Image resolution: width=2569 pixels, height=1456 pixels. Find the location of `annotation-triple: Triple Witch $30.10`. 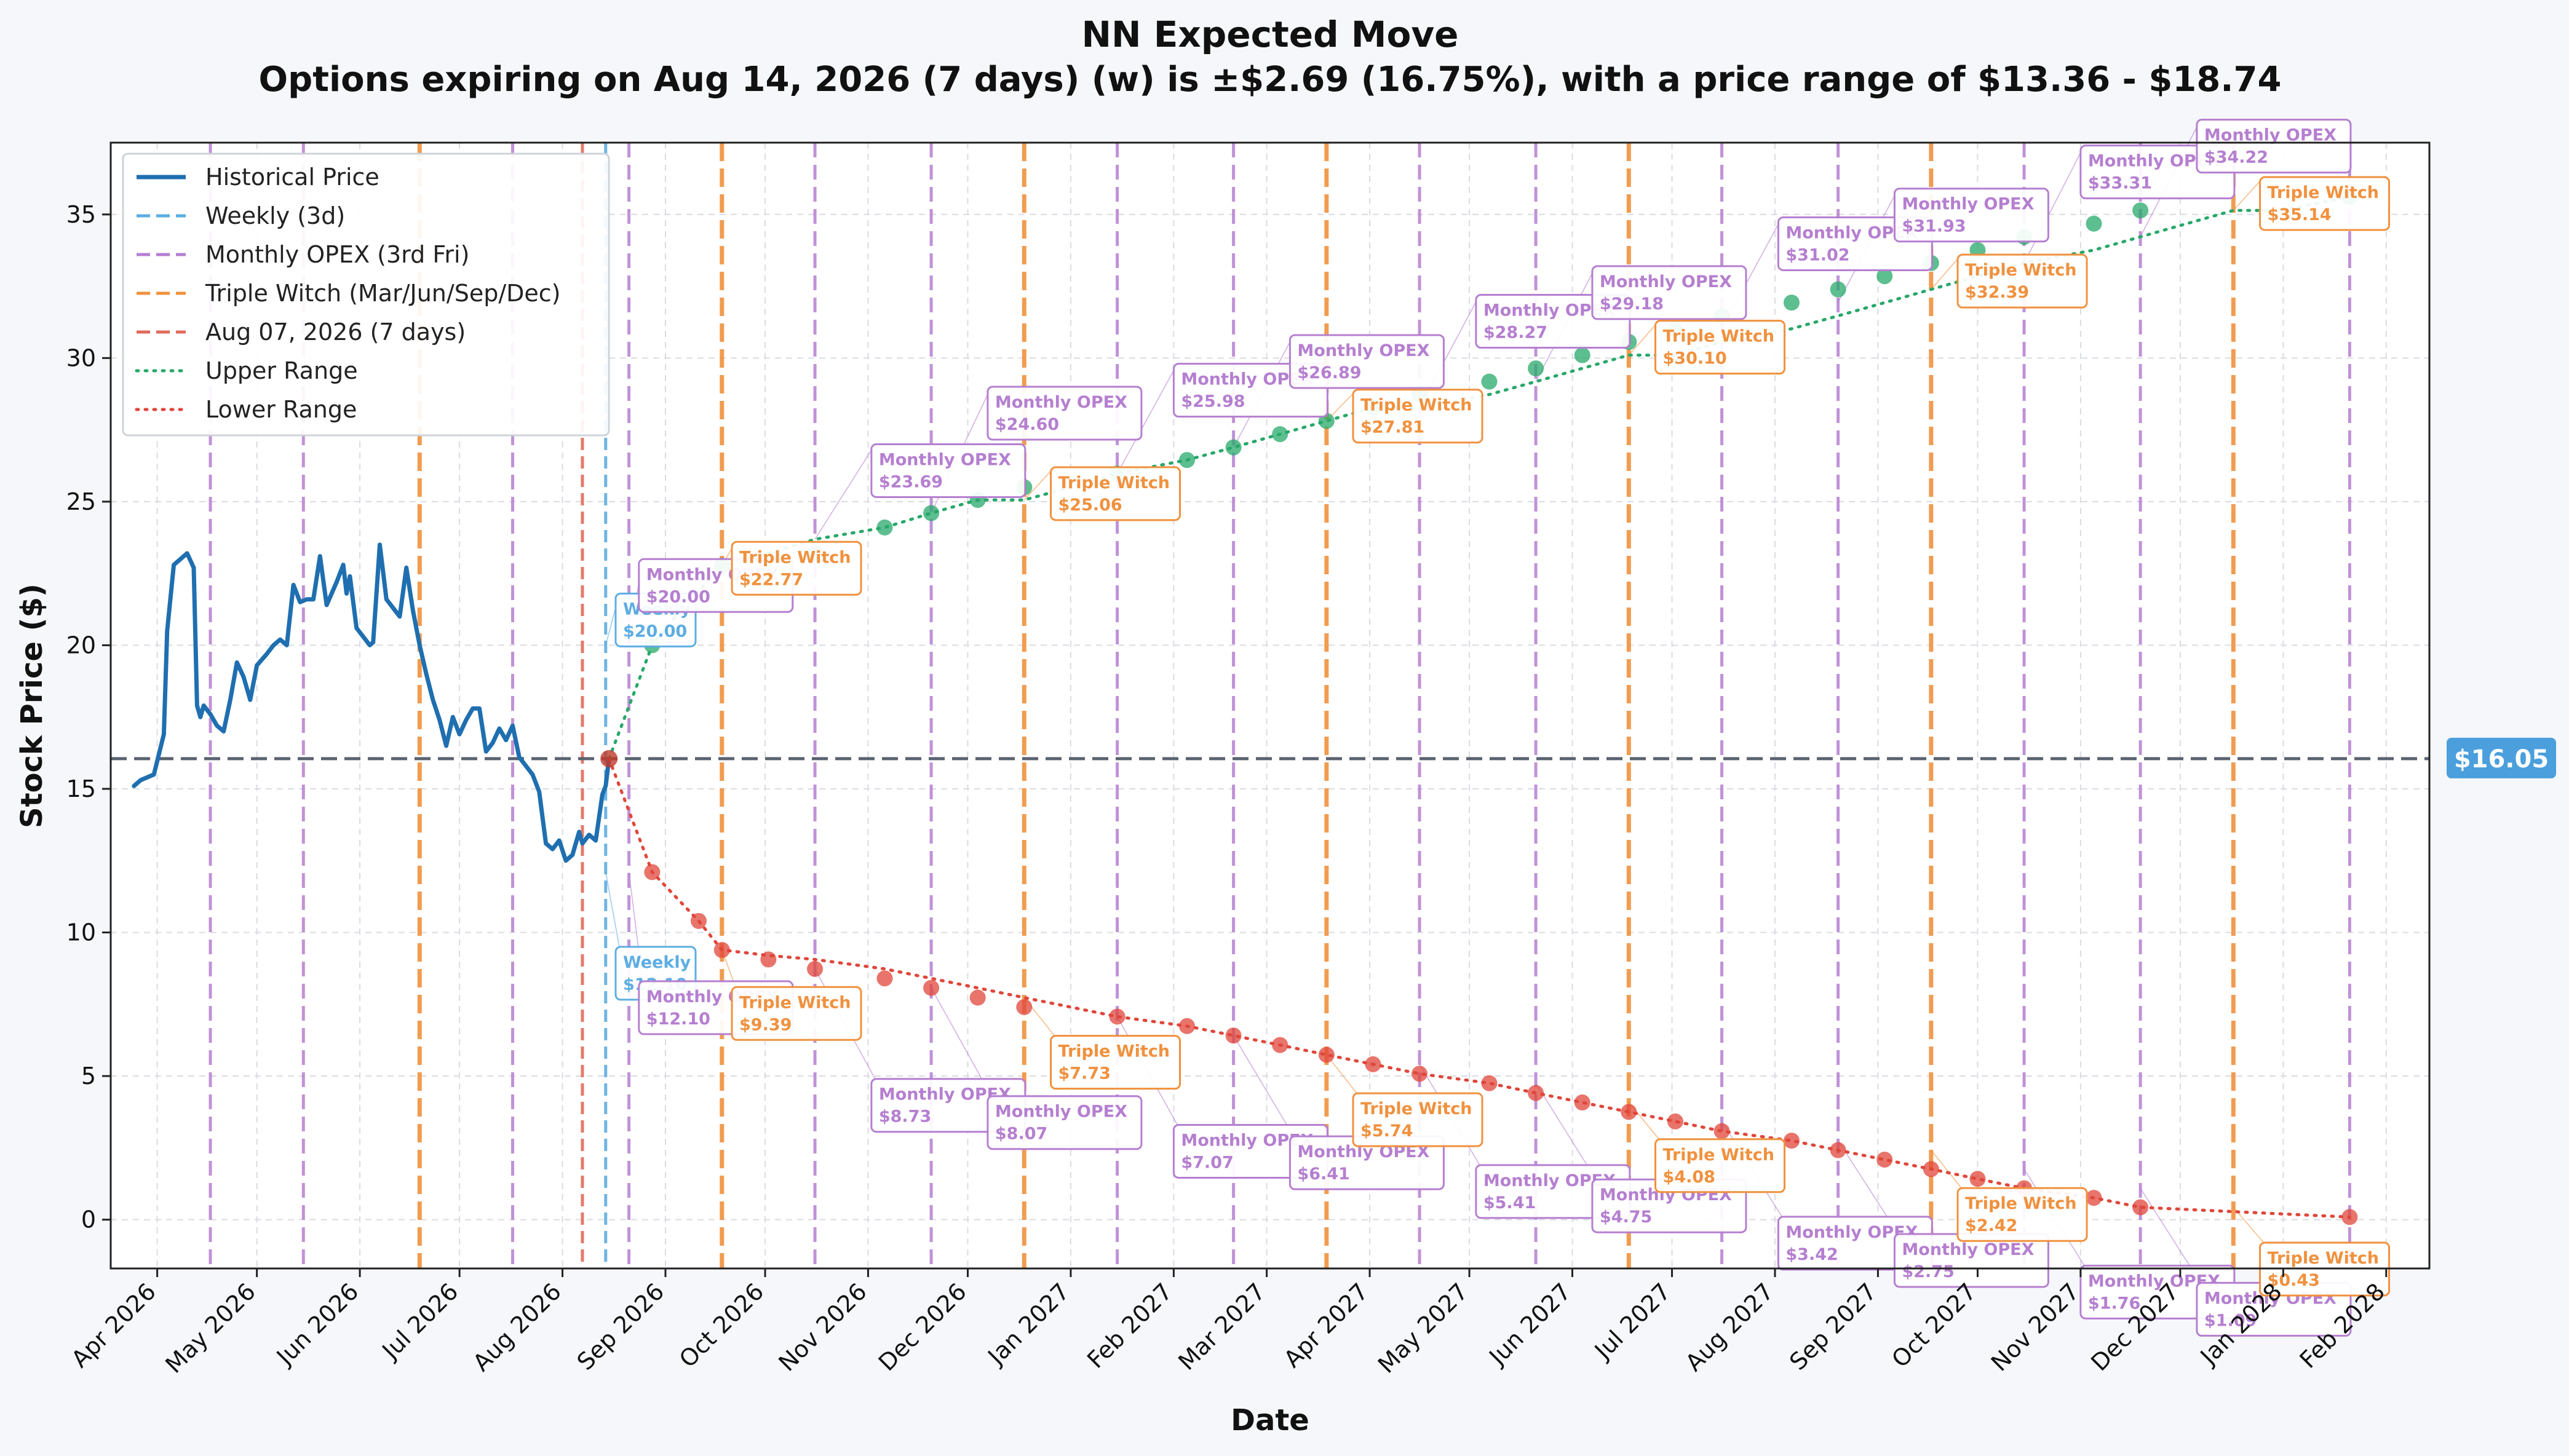

annotation-triple: Triple Witch $30.10 is located at coordinates (1720, 347).